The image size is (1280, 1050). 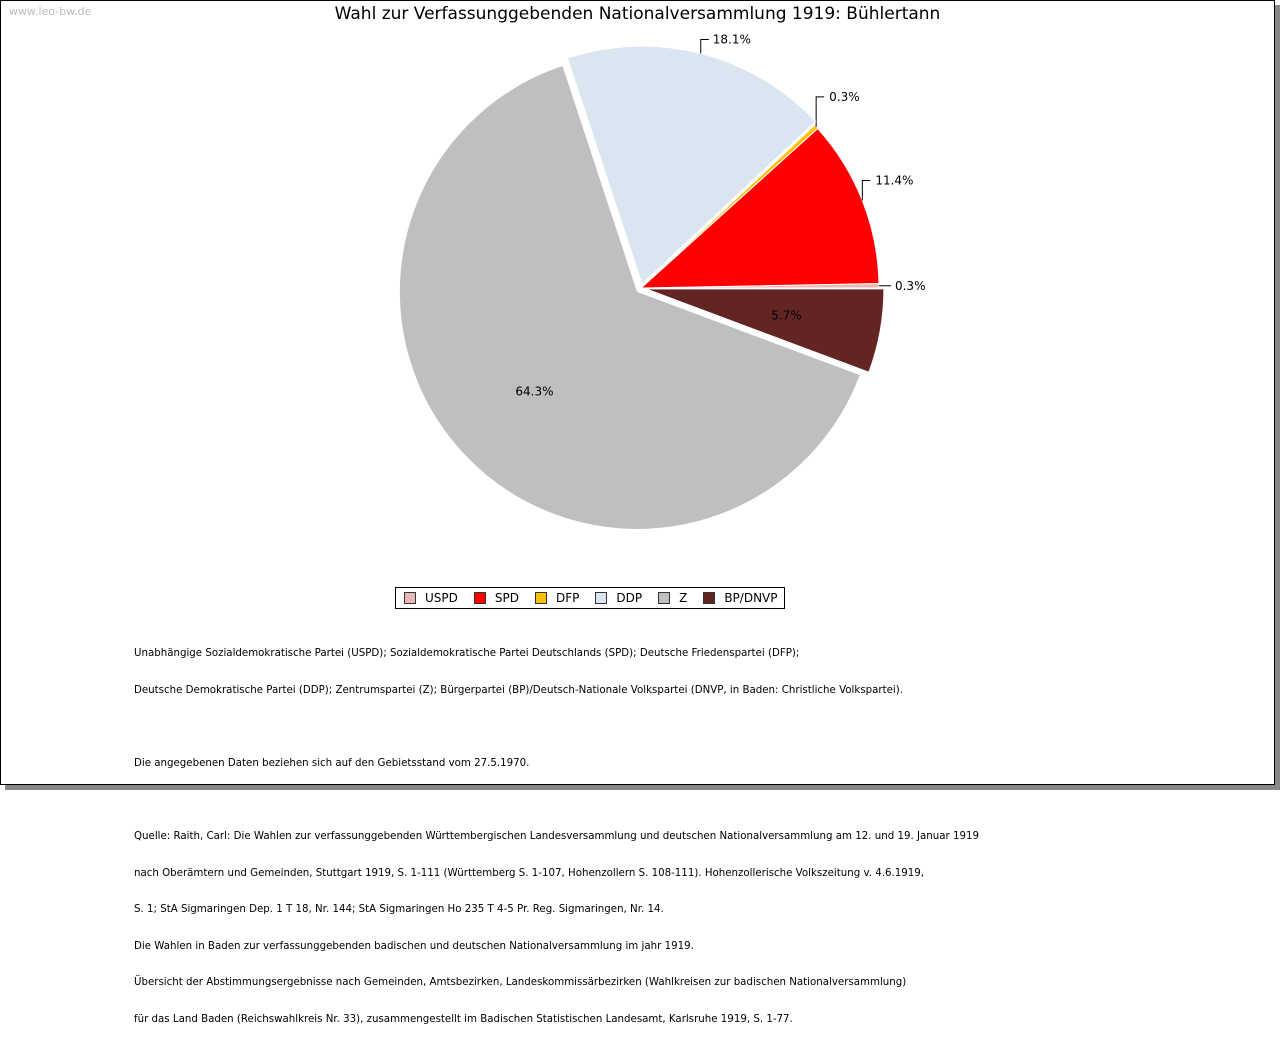 What do you see at coordinates (732, 39) in the screenshot?
I see `slice-label: 18.1%` at bounding box center [732, 39].